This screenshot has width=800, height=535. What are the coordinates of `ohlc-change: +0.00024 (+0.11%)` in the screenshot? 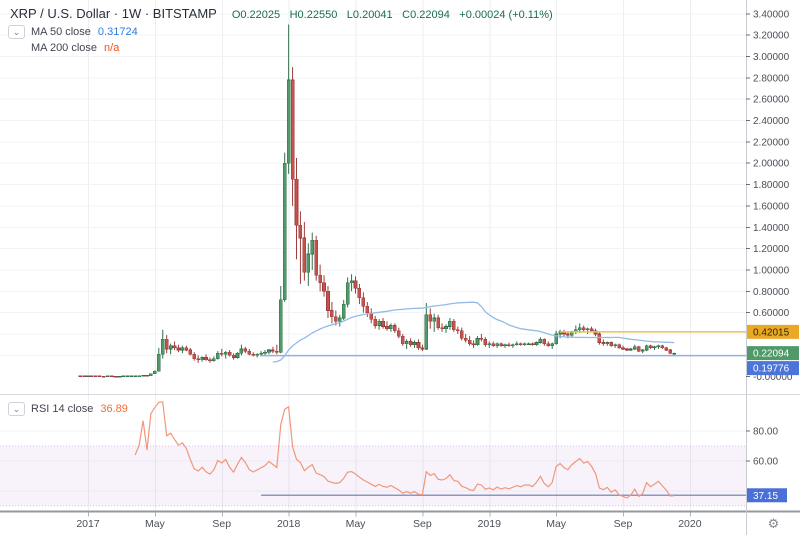 It's located at (506, 15).